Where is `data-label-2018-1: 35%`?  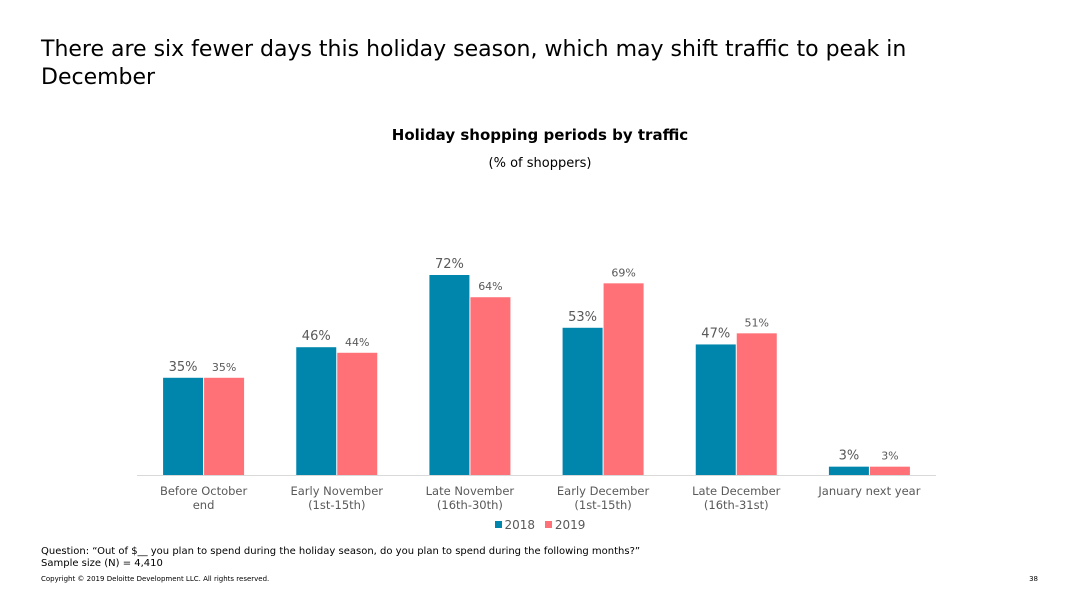 data-label-2018-1: 35% is located at coordinates (183, 367).